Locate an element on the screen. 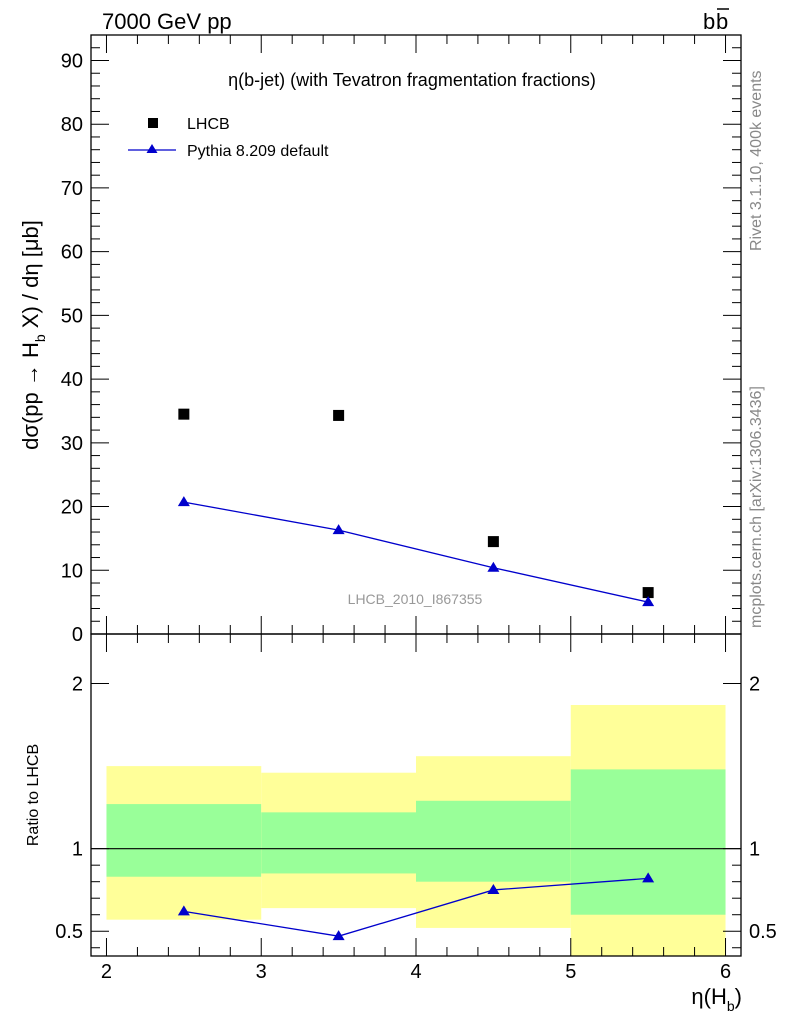 The width and height of the screenshot is (786, 1024). header-right-title: b b is located at coordinates (716, 21).